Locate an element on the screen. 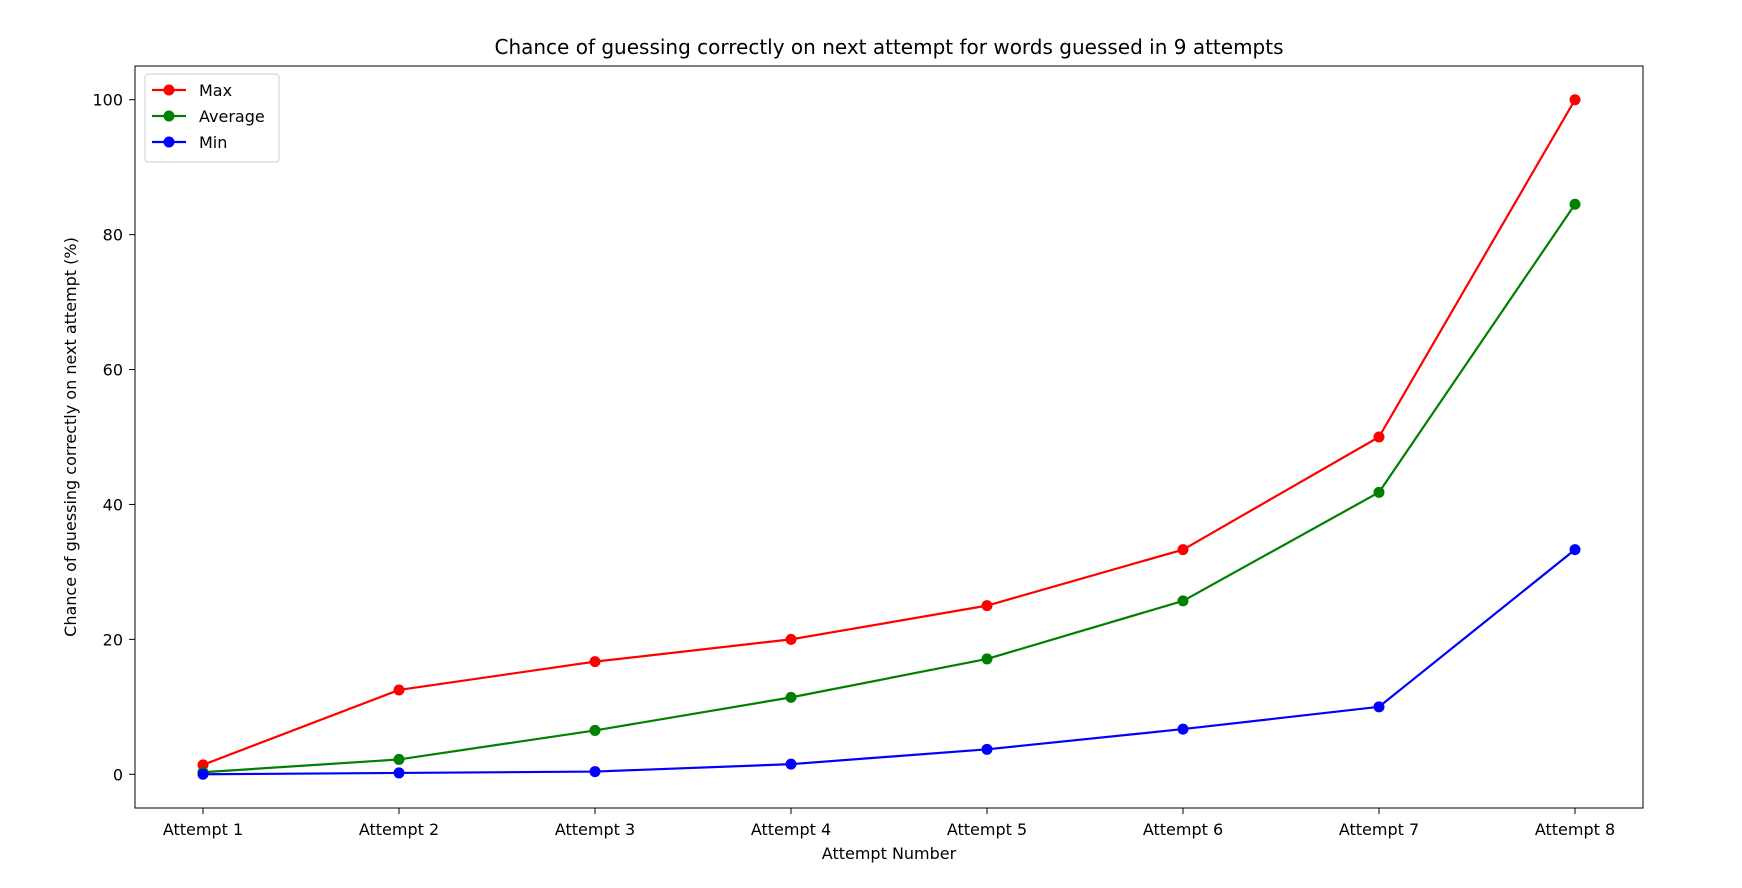 Image resolution: width=1742 pixels, height=888 pixels. legend-marker-max is located at coordinates (169, 90).